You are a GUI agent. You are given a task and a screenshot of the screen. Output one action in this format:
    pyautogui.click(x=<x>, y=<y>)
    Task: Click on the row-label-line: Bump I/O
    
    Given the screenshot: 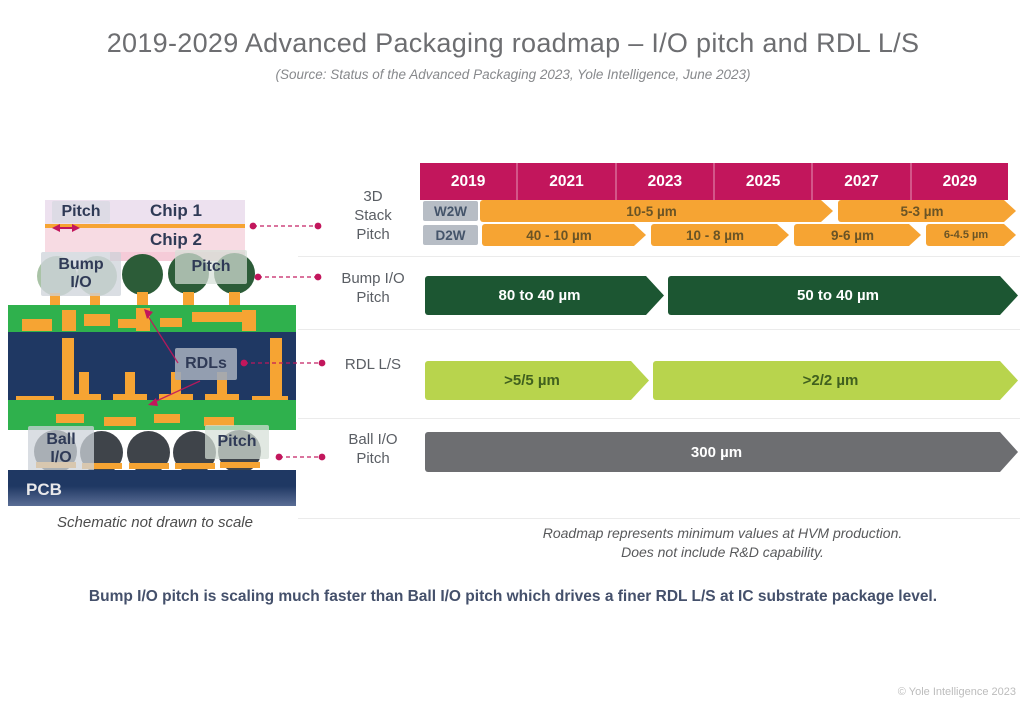 What is the action you would take?
    pyautogui.click(x=373, y=278)
    